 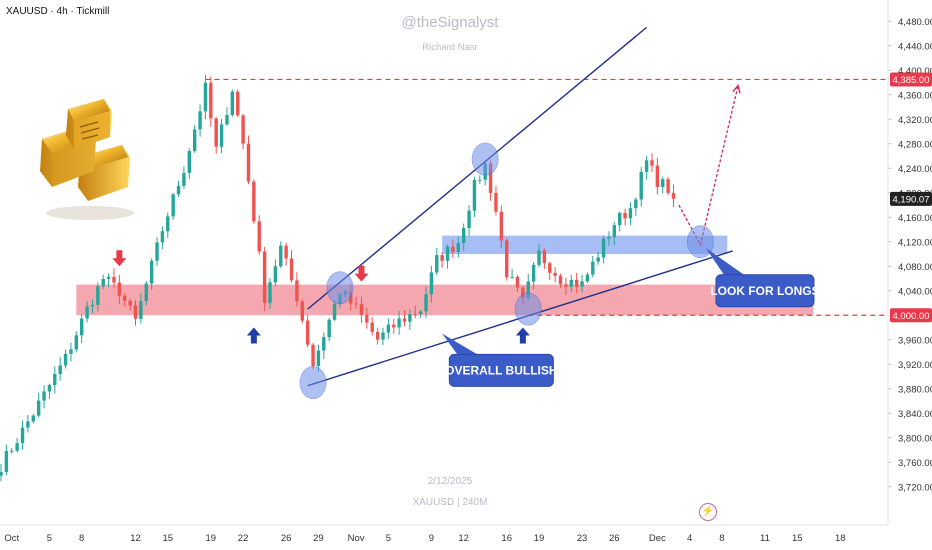 I want to click on x-tick-label: 4, so click(x=689, y=538).